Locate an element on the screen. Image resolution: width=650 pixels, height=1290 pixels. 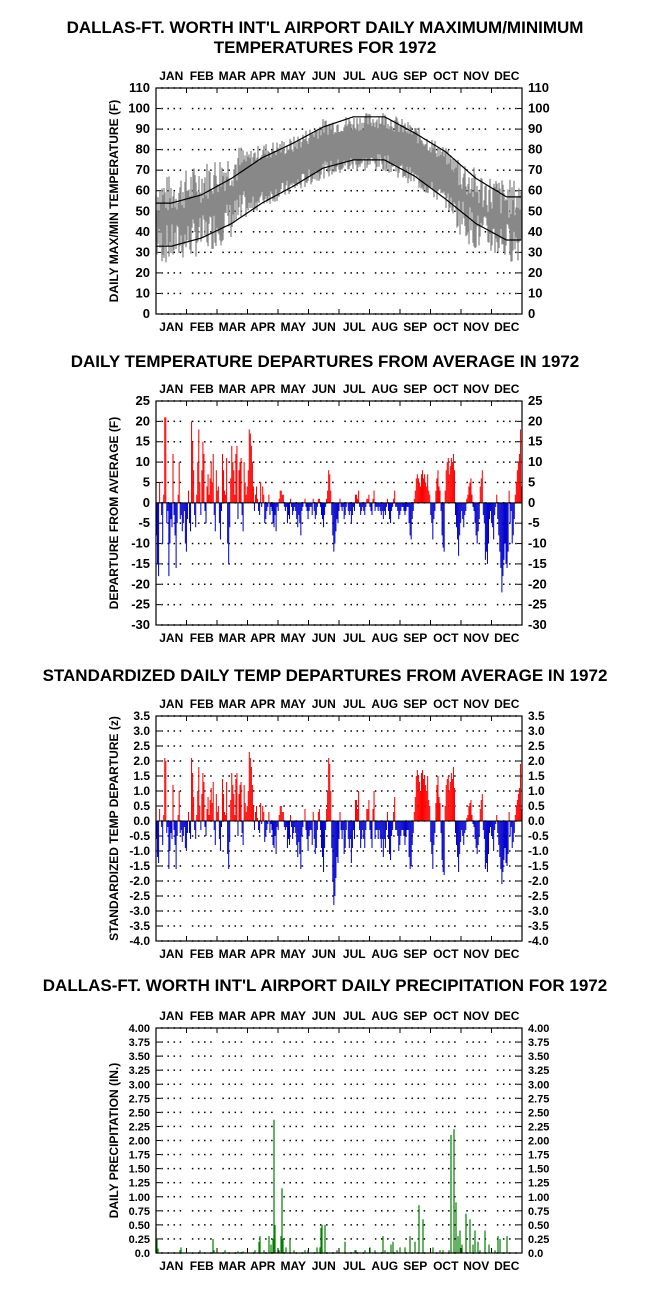
y-tick-label-right: 0.25 is located at coordinates (538, 1240).